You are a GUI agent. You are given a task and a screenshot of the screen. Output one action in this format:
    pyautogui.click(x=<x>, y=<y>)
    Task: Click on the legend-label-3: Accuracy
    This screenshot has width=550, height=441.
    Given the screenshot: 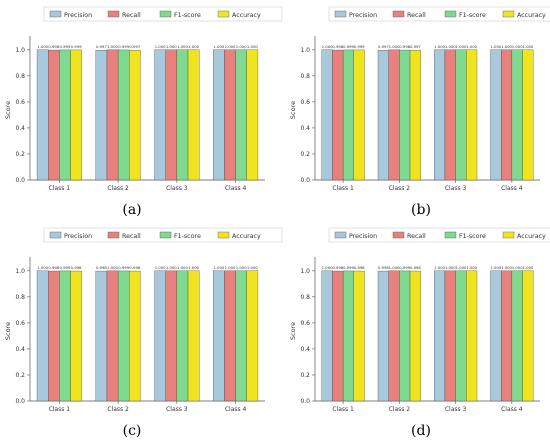 What is the action you would take?
    pyautogui.click(x=246, y=236)
    